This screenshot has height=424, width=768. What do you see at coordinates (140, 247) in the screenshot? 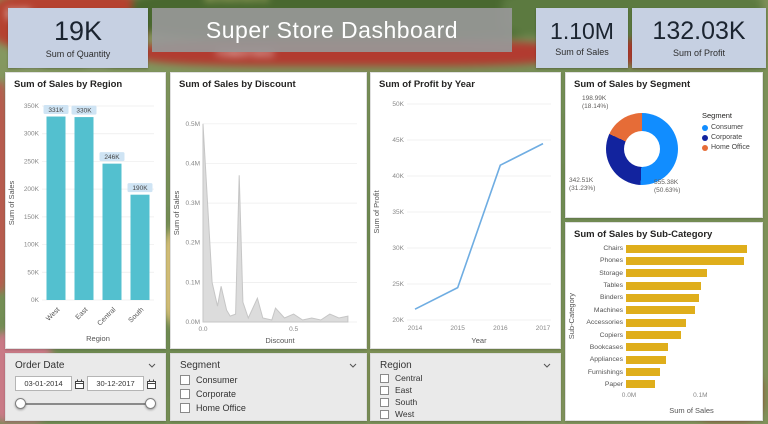
I see `bar-south` at bounding box center [140, 247].